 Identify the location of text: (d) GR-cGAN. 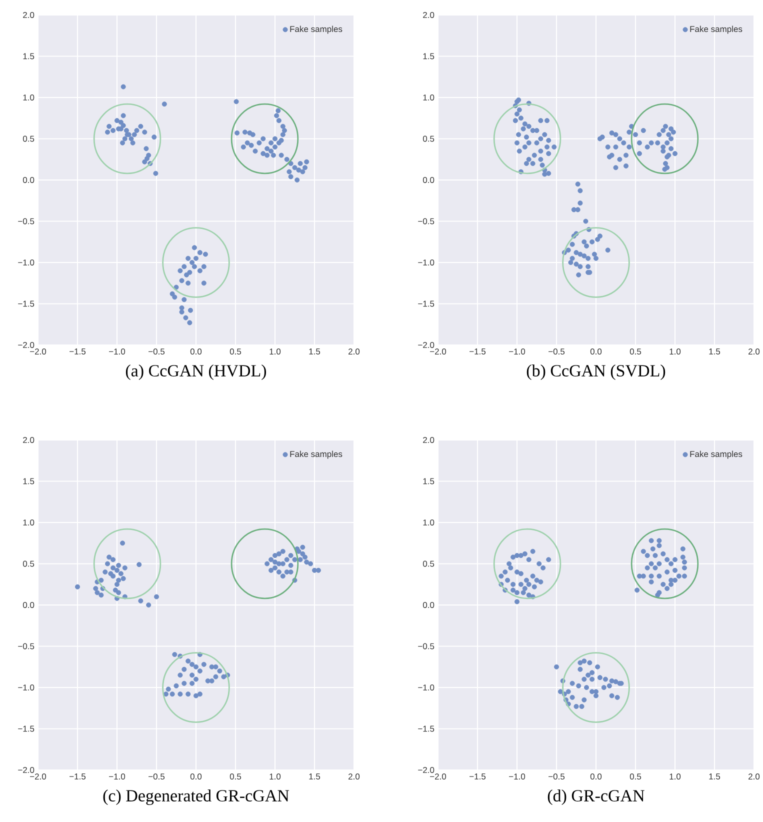
(596, 797).